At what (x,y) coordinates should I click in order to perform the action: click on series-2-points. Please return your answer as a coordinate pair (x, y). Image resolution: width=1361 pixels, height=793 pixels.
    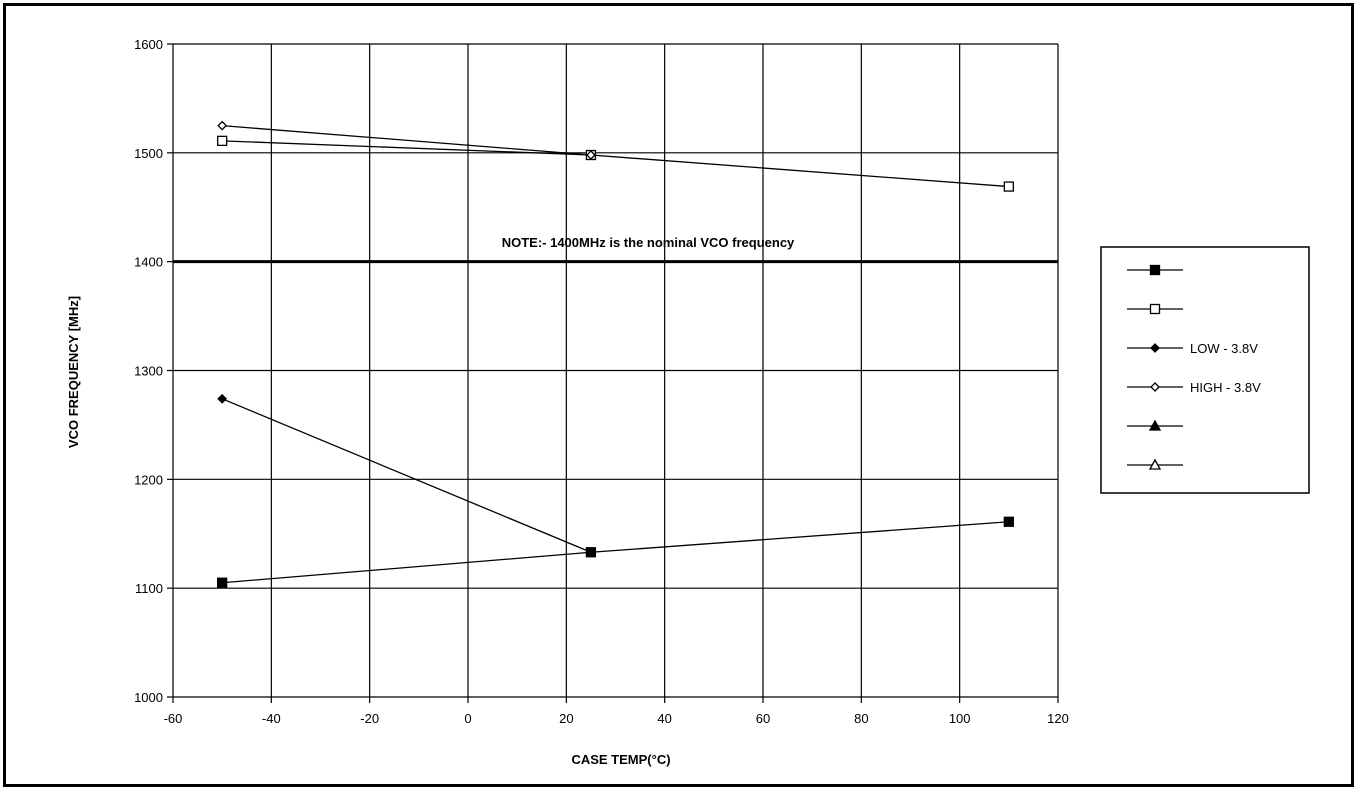
    Looking at the image, I should click on (615, 163).